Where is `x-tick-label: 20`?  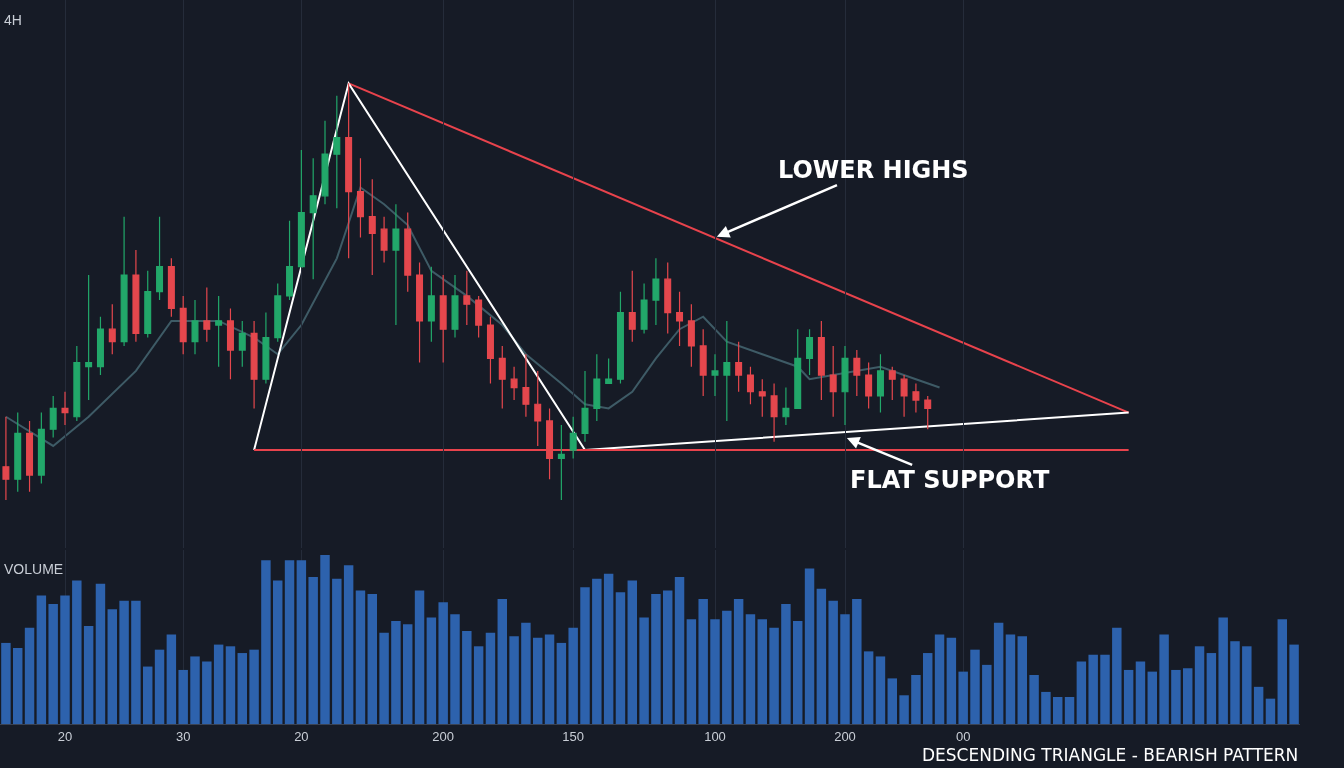
x-tick-label: 20 is located at coordinates (65, 736).